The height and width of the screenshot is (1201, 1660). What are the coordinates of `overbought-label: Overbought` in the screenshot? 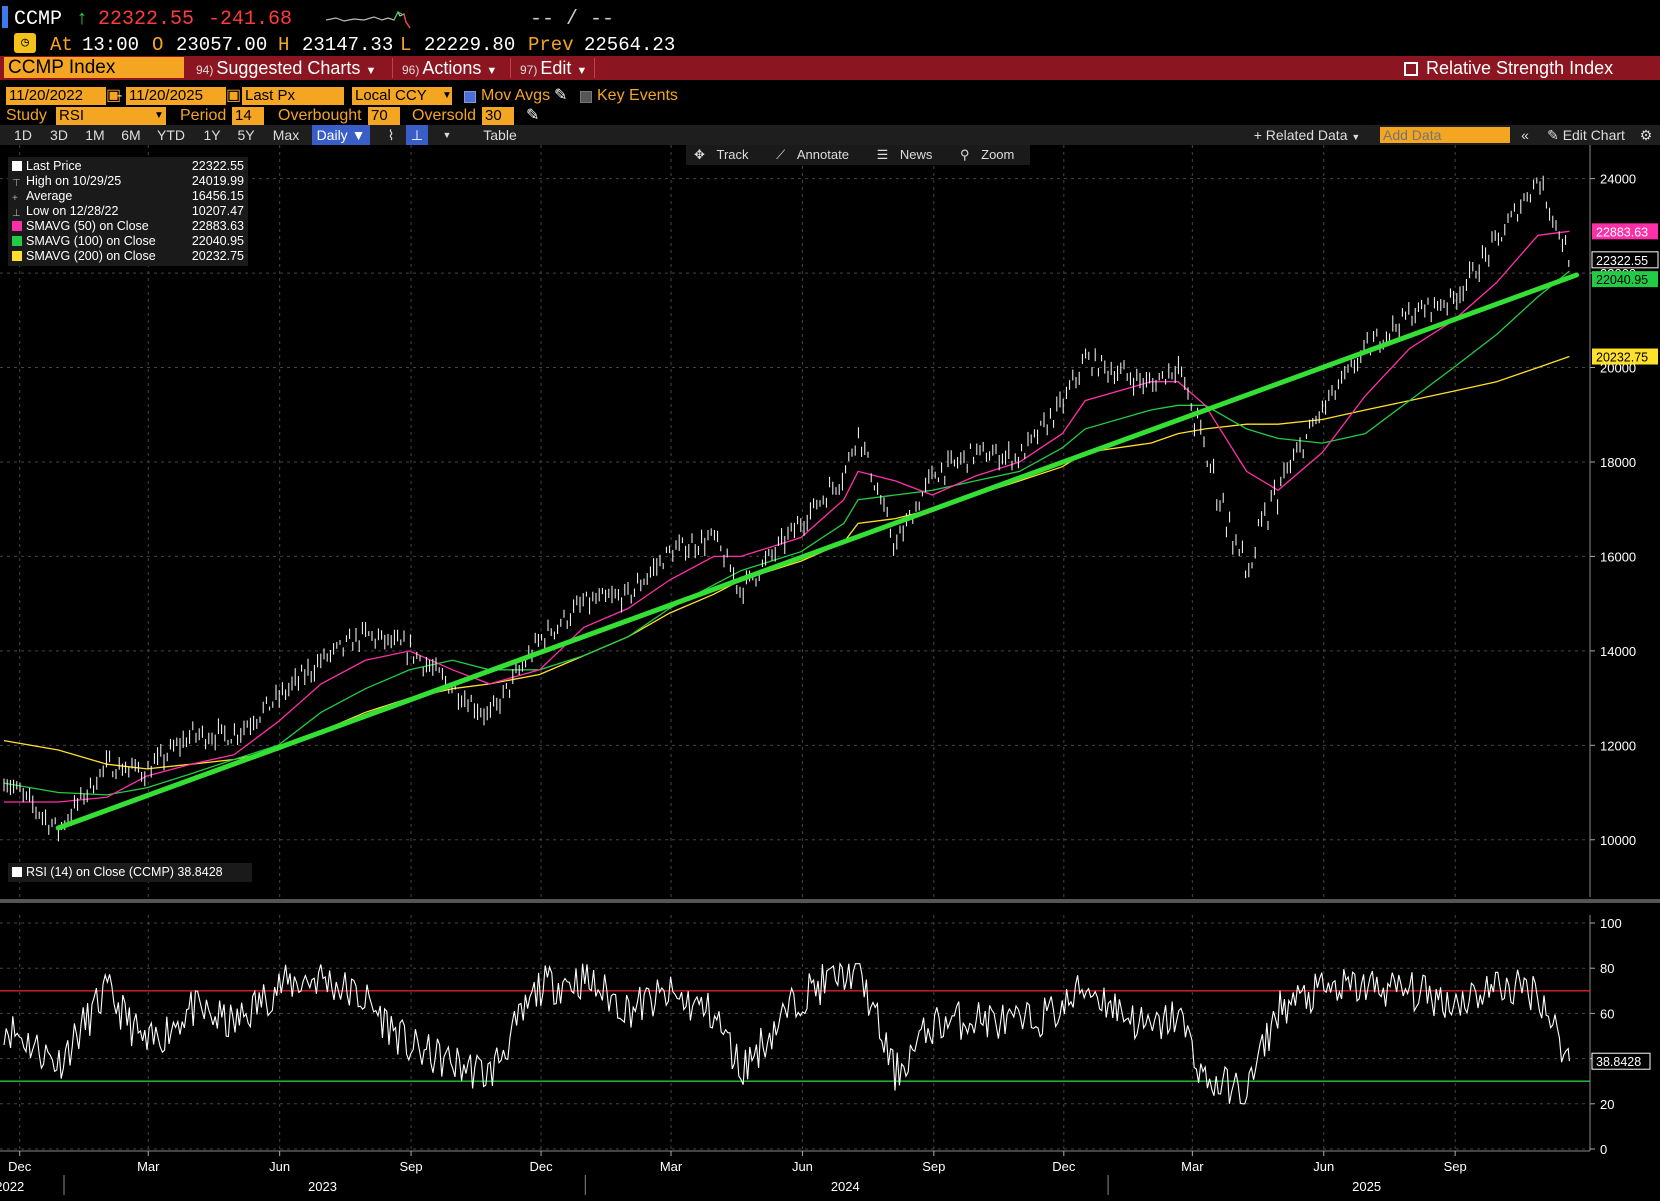 It's located at (320, 115).